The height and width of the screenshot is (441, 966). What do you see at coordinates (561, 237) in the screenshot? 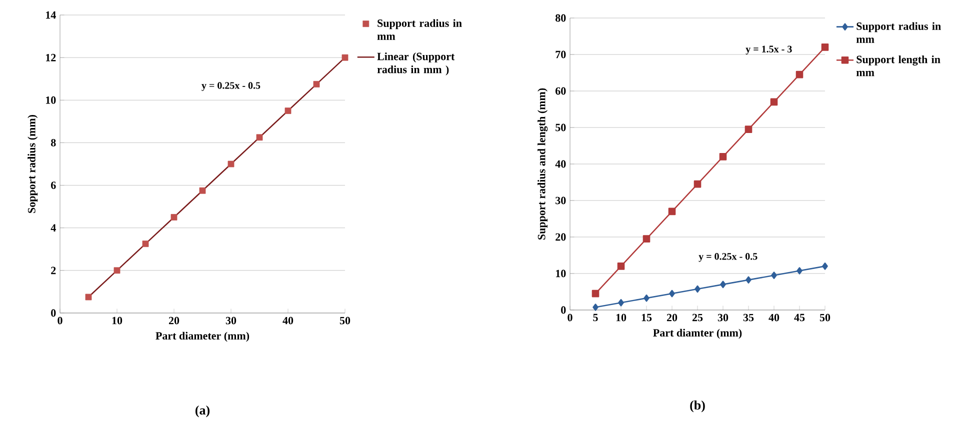
I see `y-tick-label: 20` at bounding box center [561, 237].